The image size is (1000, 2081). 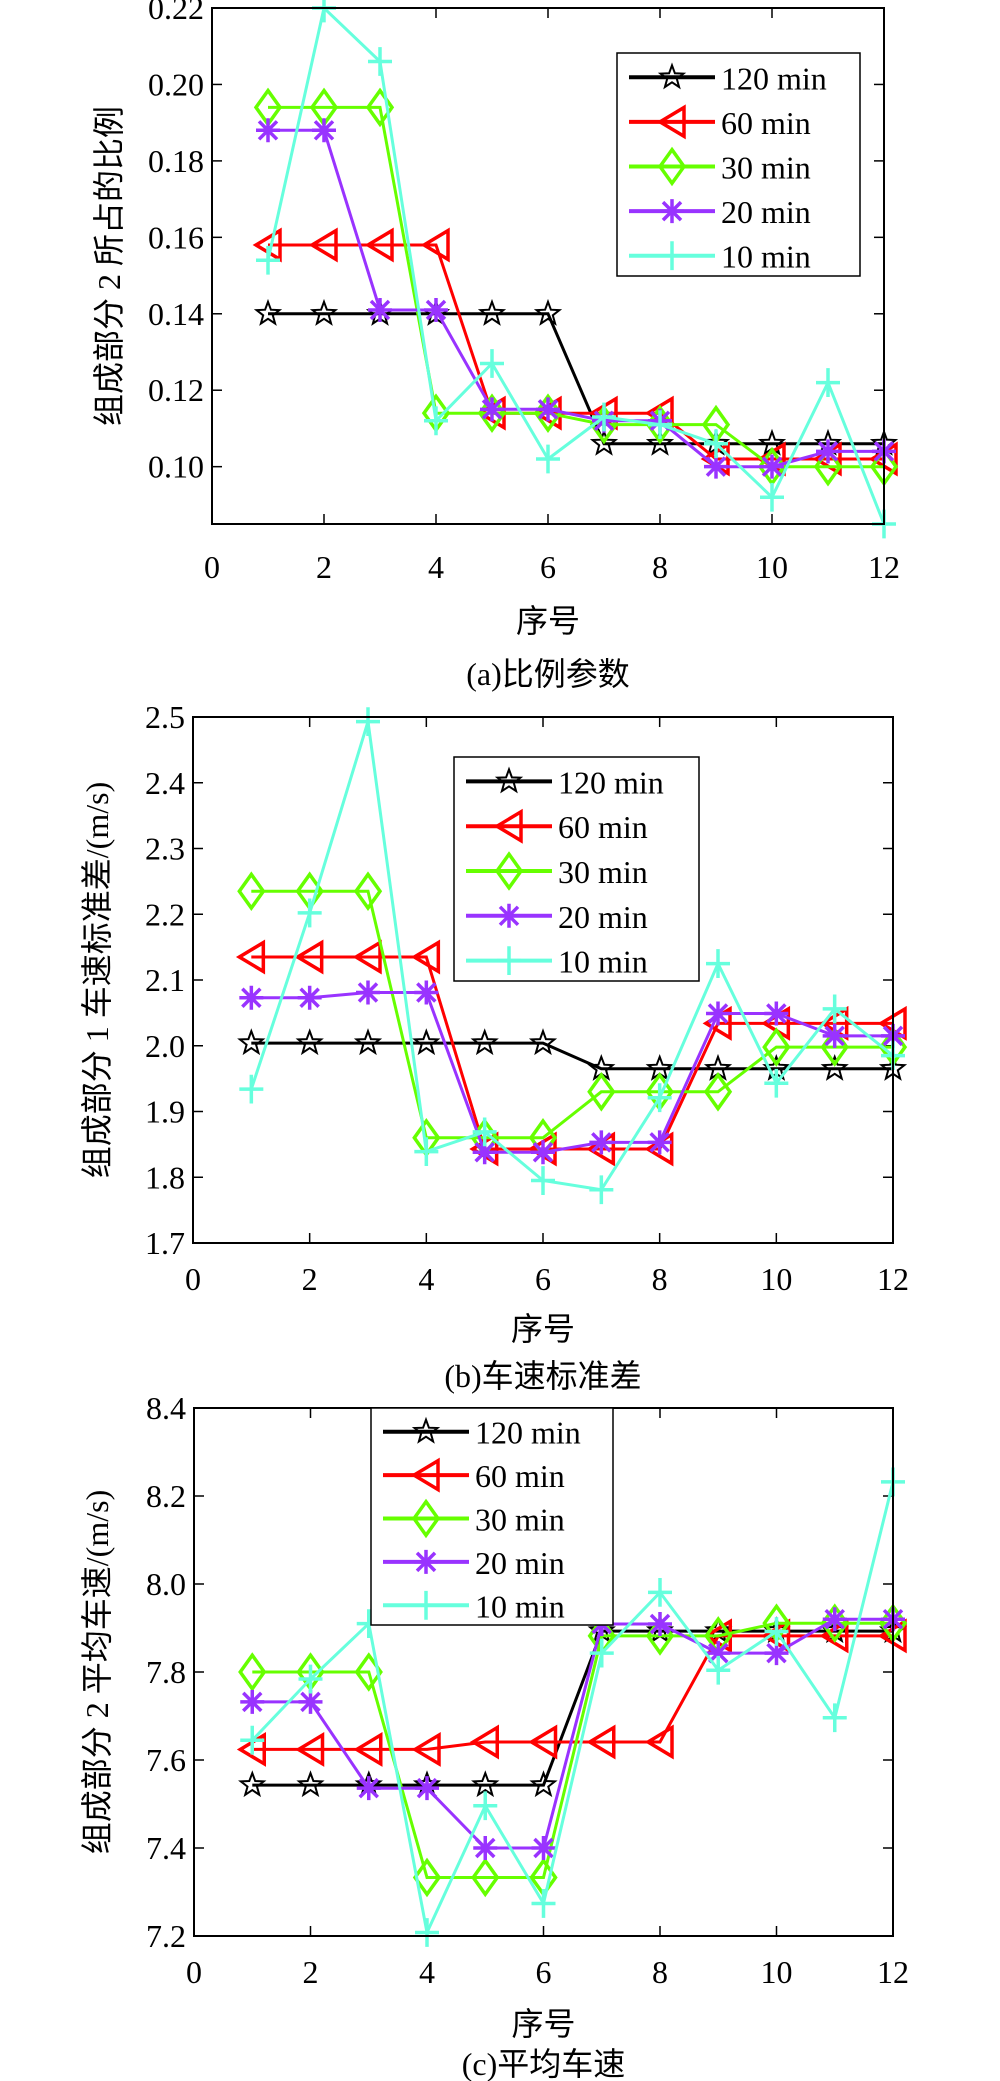 What do you see at coordinates (166, 1760) in the screenshot?
I see `y-tick-label: 7.6` at bounding box center [166, 1760].